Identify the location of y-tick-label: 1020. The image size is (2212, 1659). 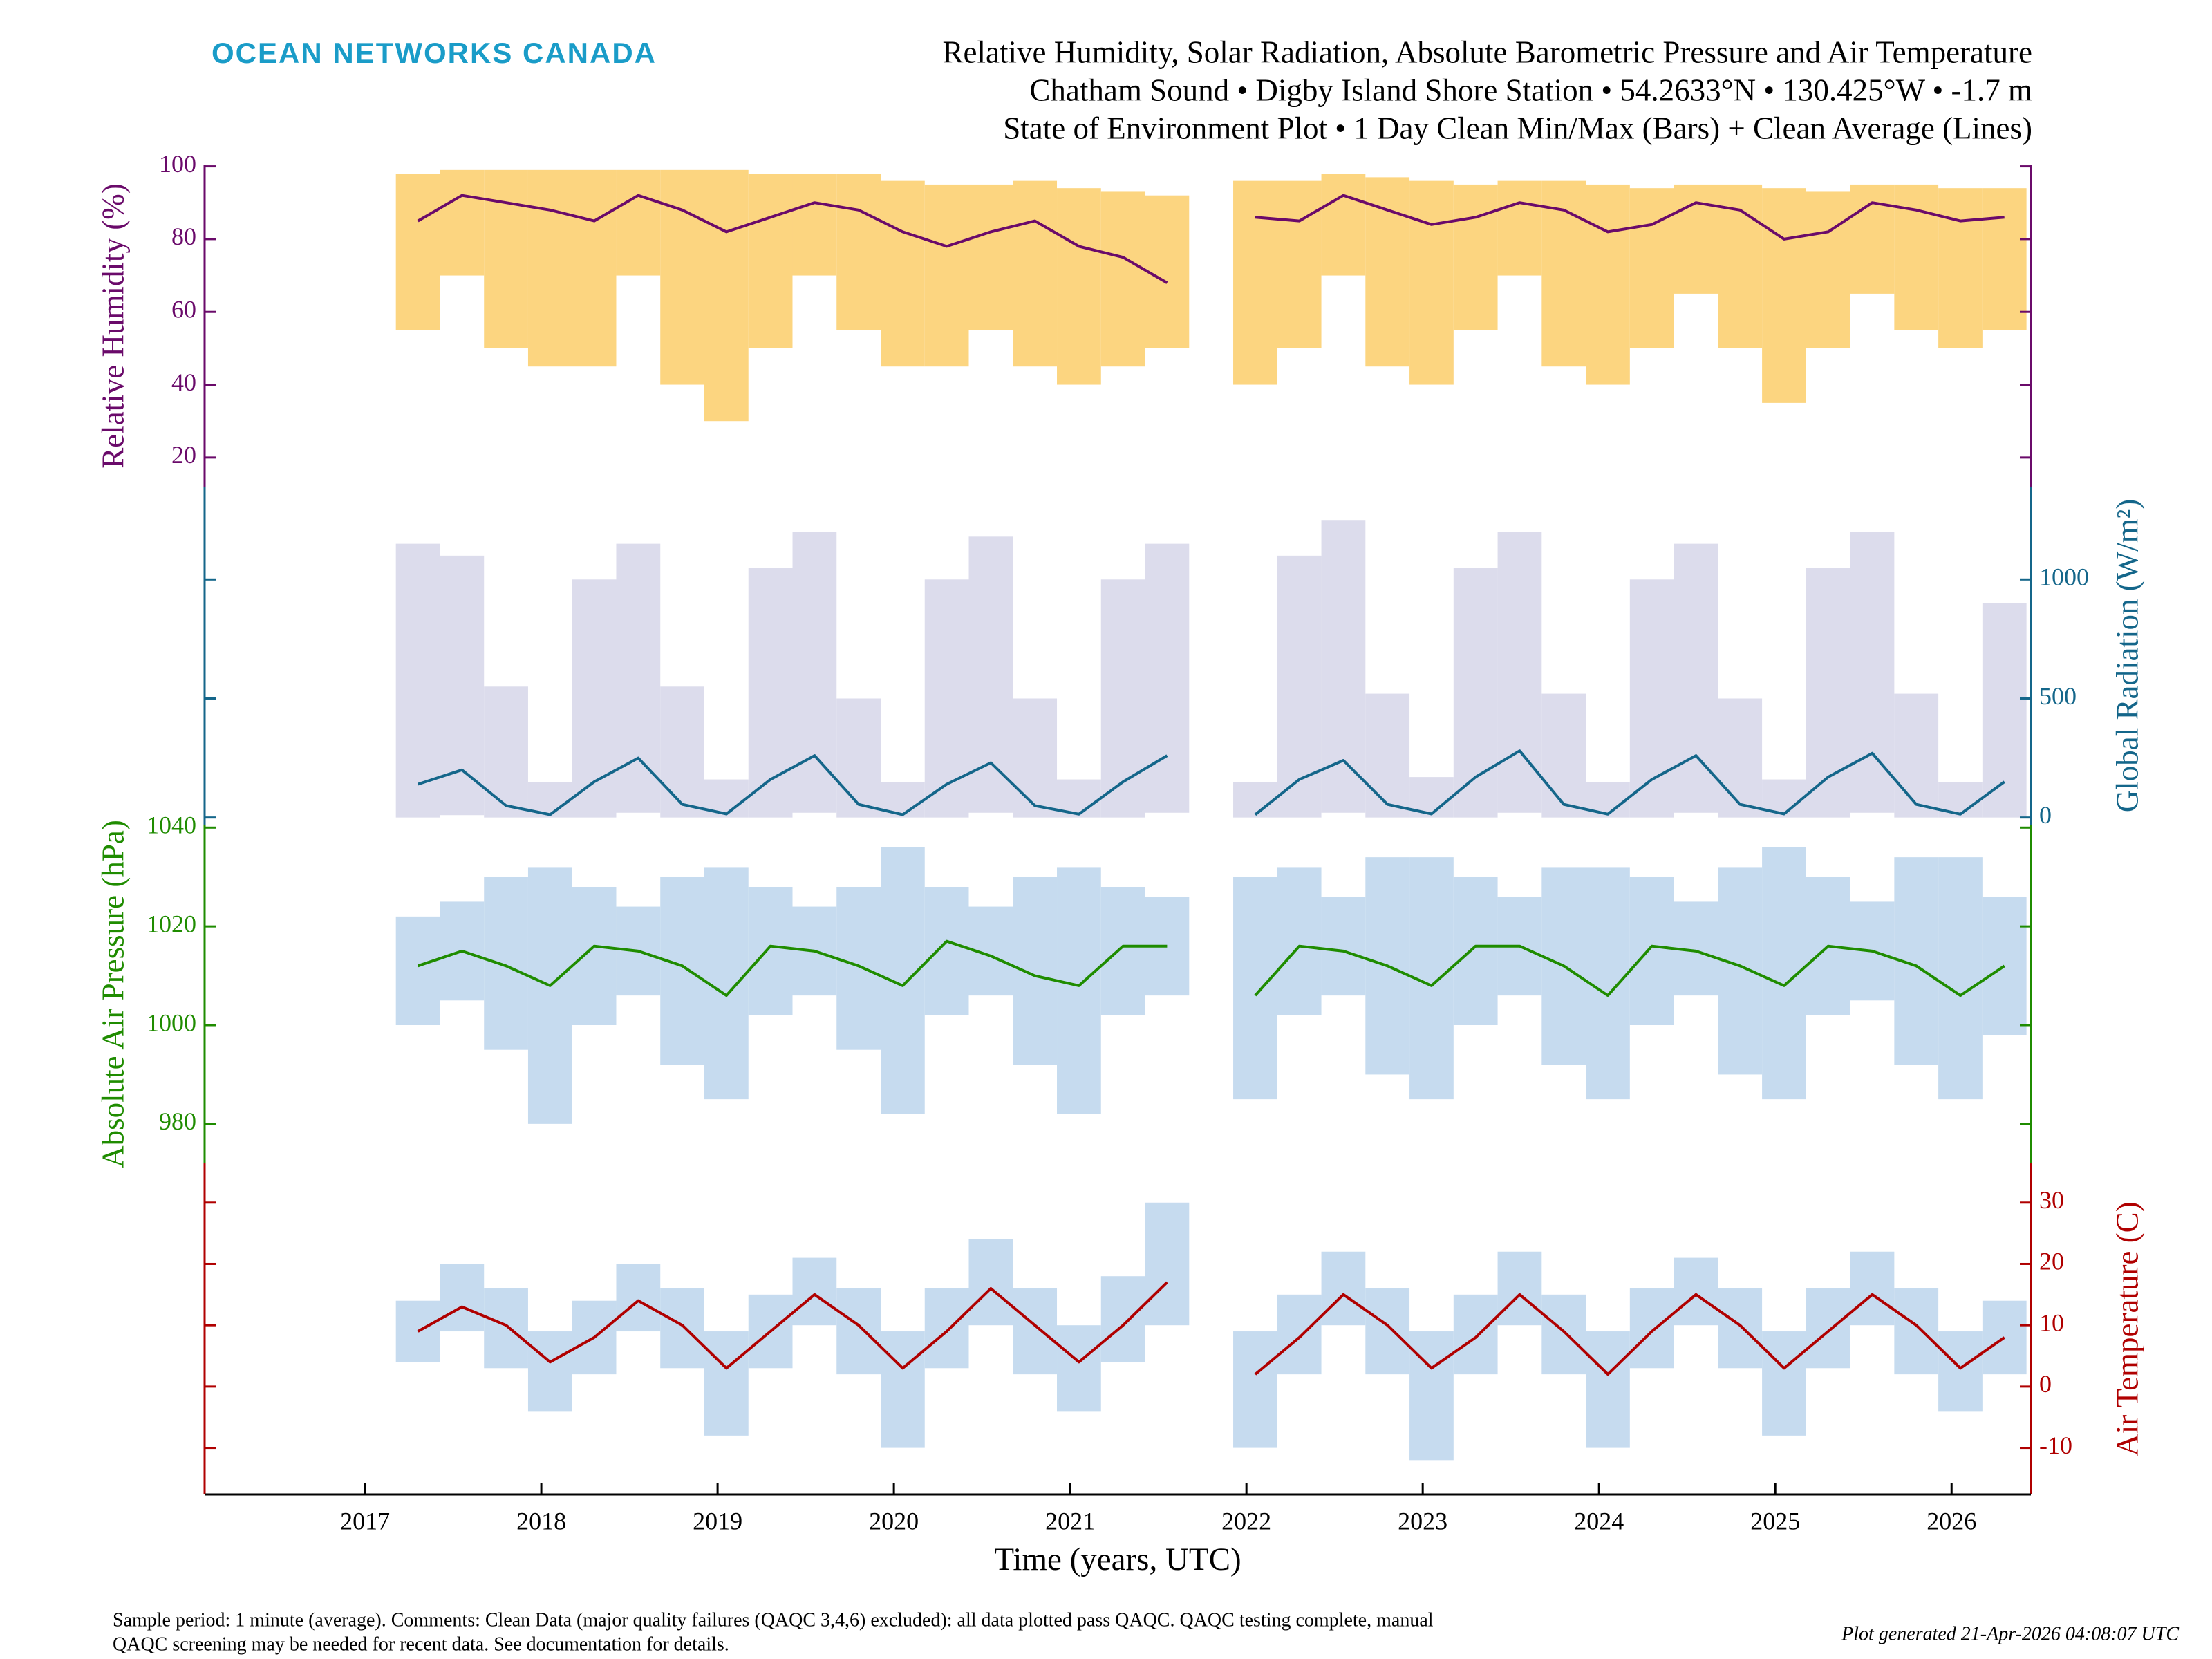
(171, 924).